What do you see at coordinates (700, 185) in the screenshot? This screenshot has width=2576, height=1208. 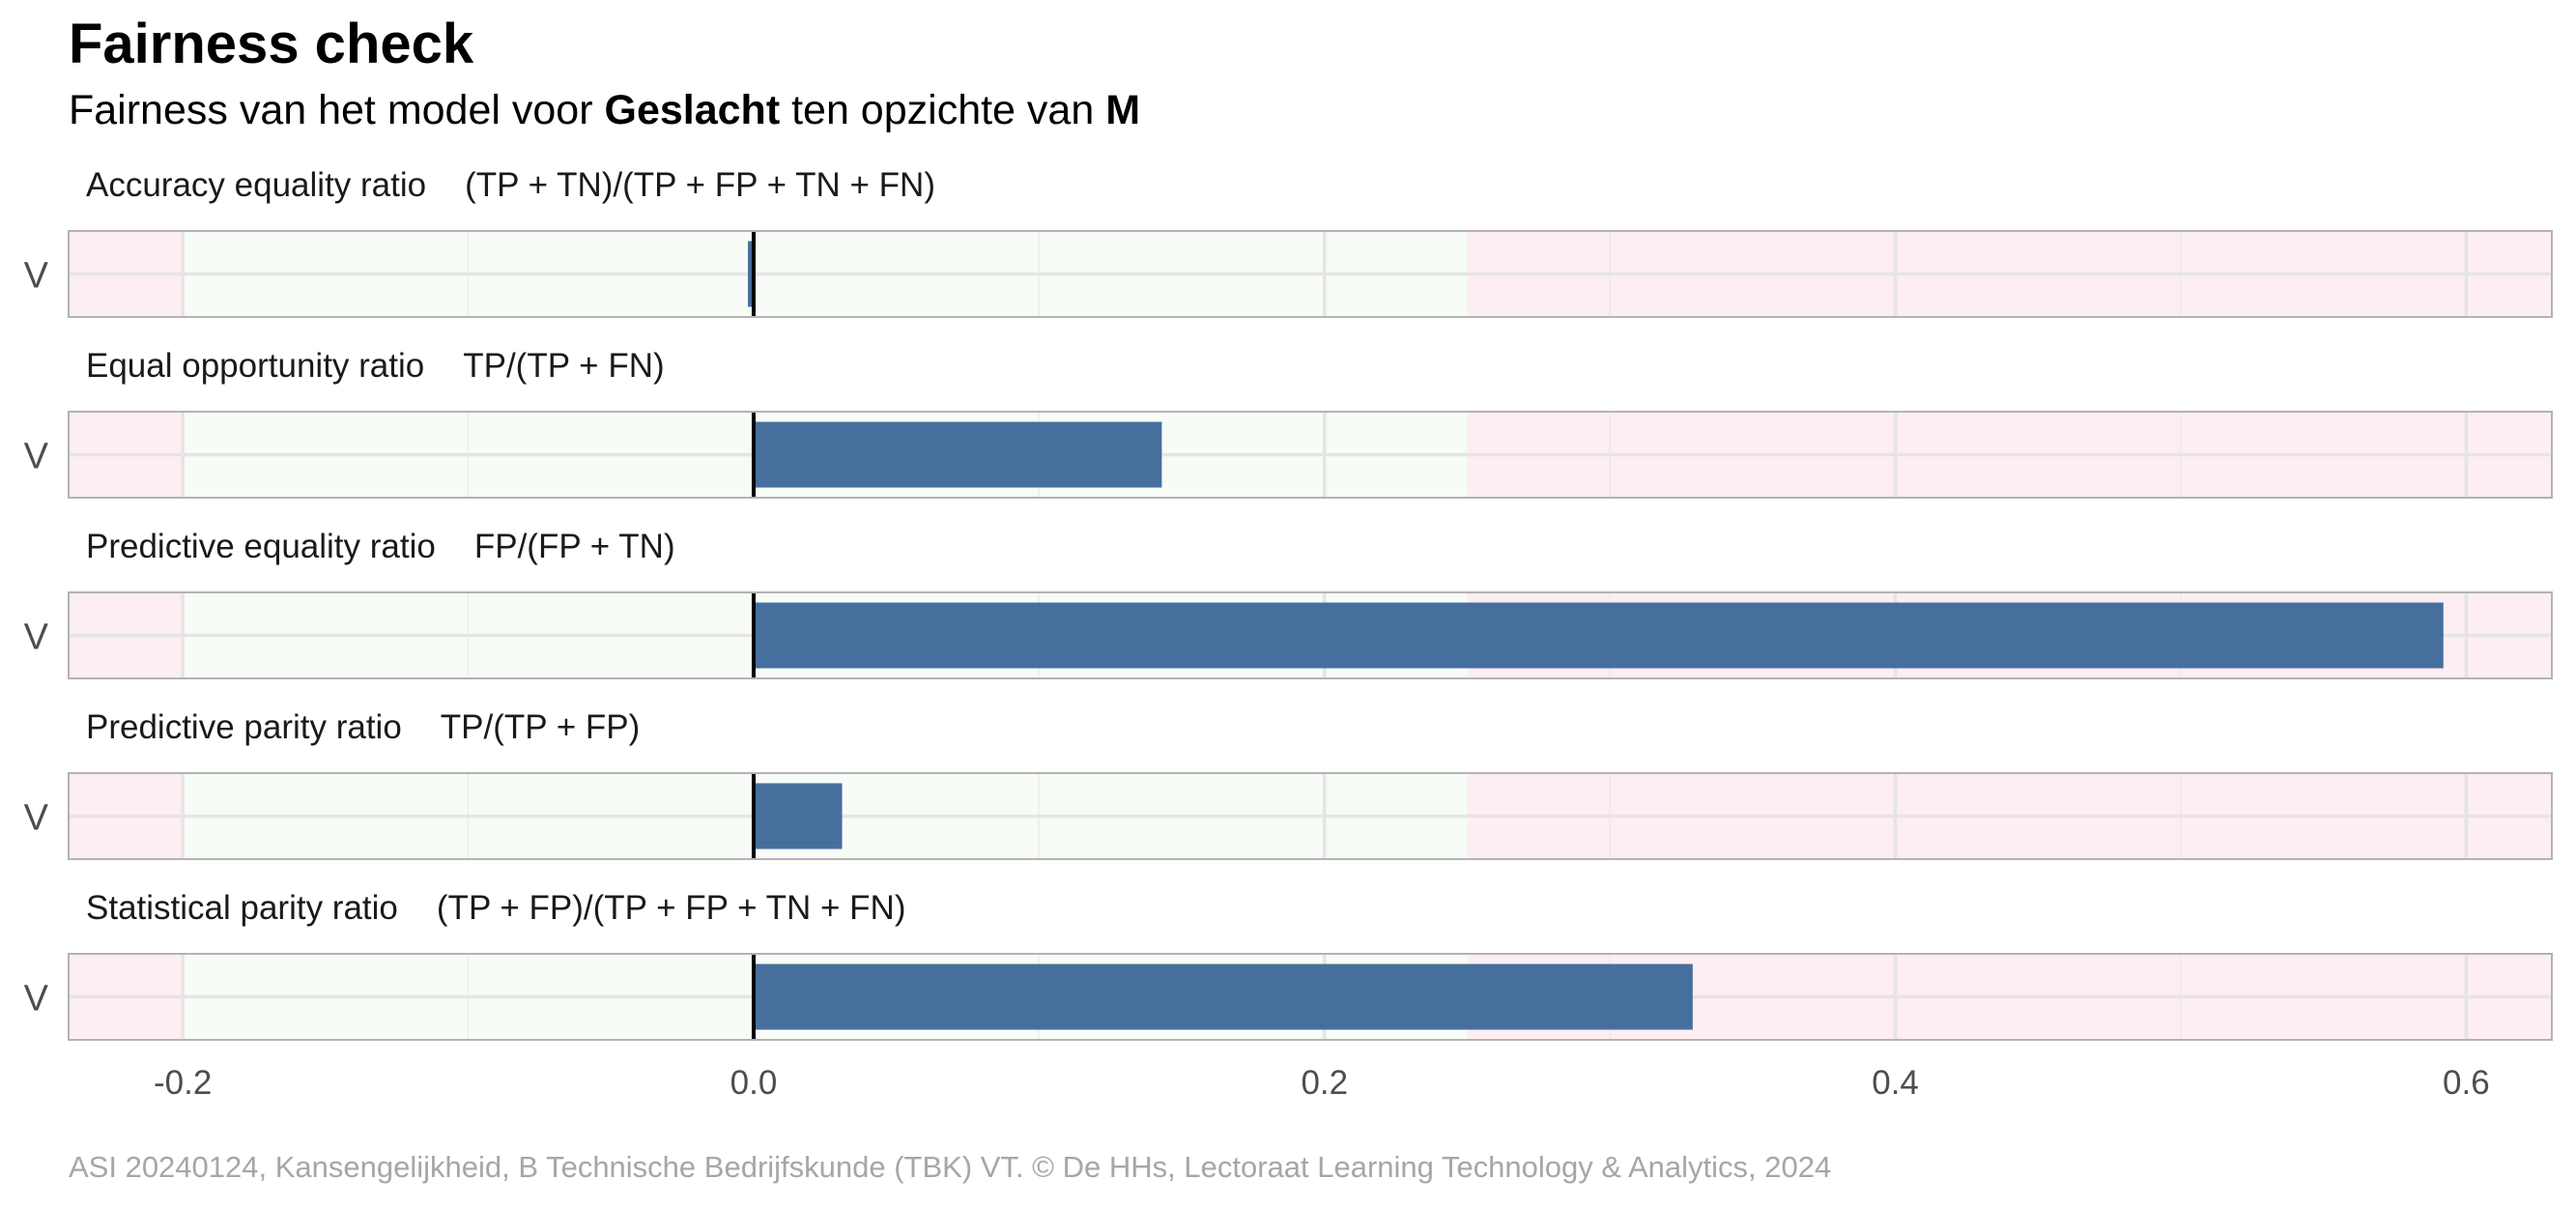 I see `metric-formula: (TP + TN)/(TP + FP + TN + FN)` at bounding box center [700, 185].